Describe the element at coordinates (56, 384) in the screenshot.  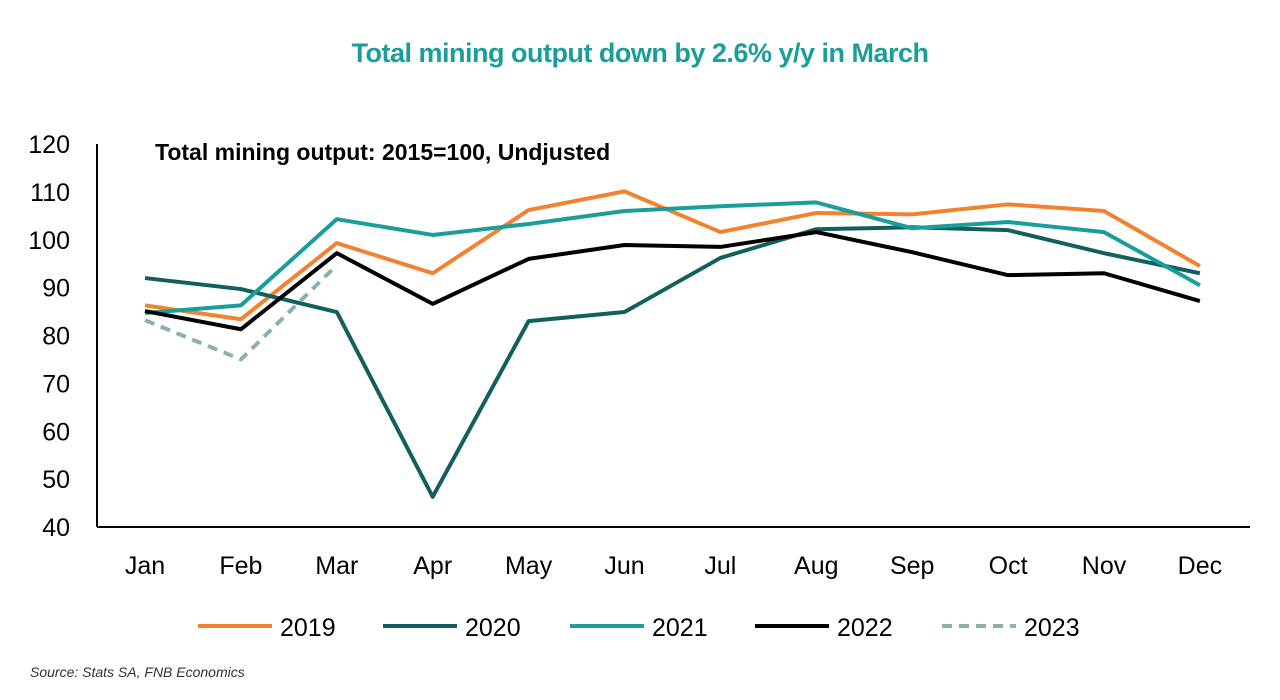
I see `y-tick-label: 70` at that location.